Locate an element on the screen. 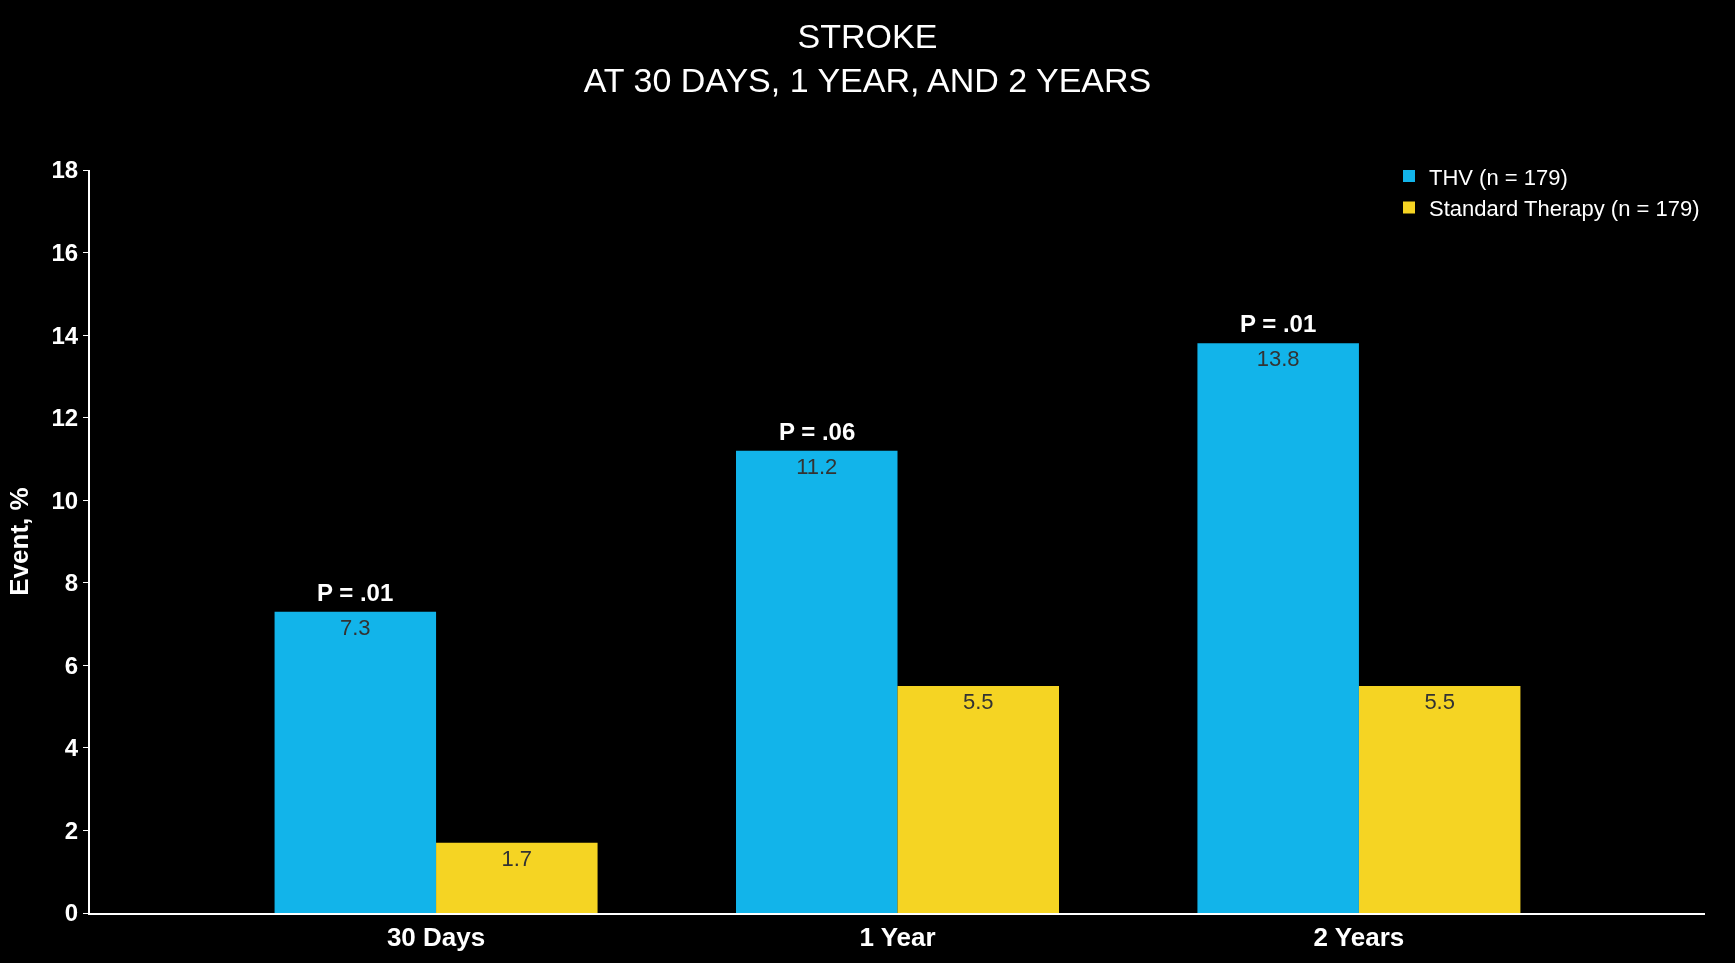  y-tick-label: 10 is located at coordinates (65, 500).